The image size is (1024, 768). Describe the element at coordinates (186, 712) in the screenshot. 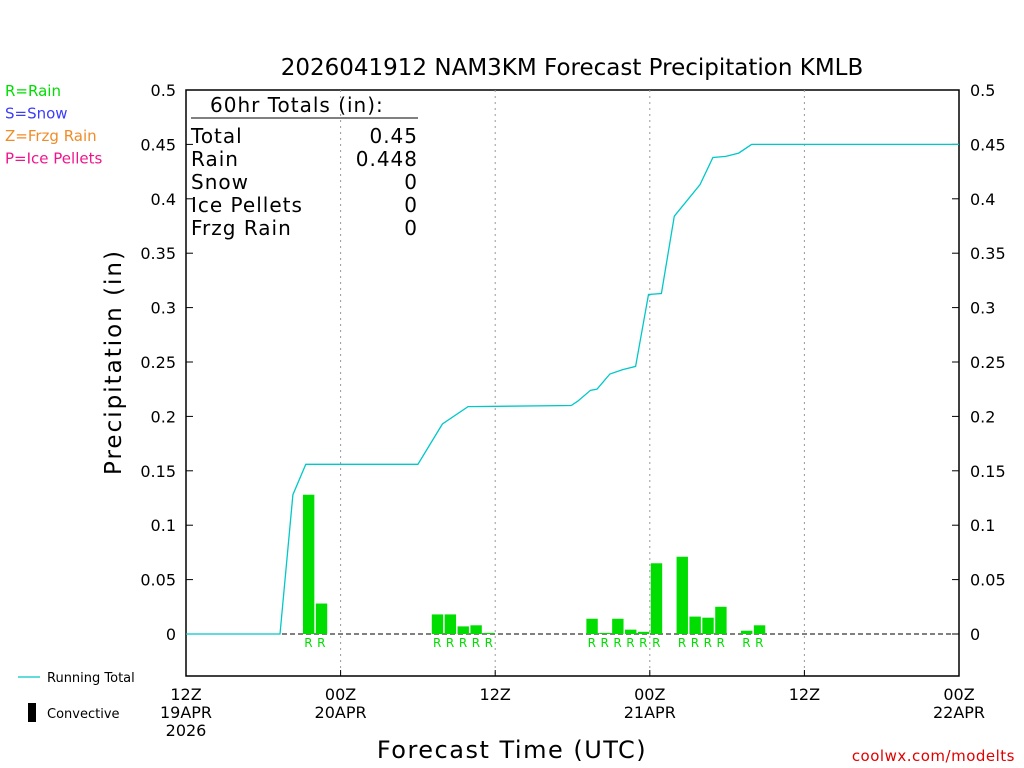

I see `x-tick-label: 19APR` at that location.